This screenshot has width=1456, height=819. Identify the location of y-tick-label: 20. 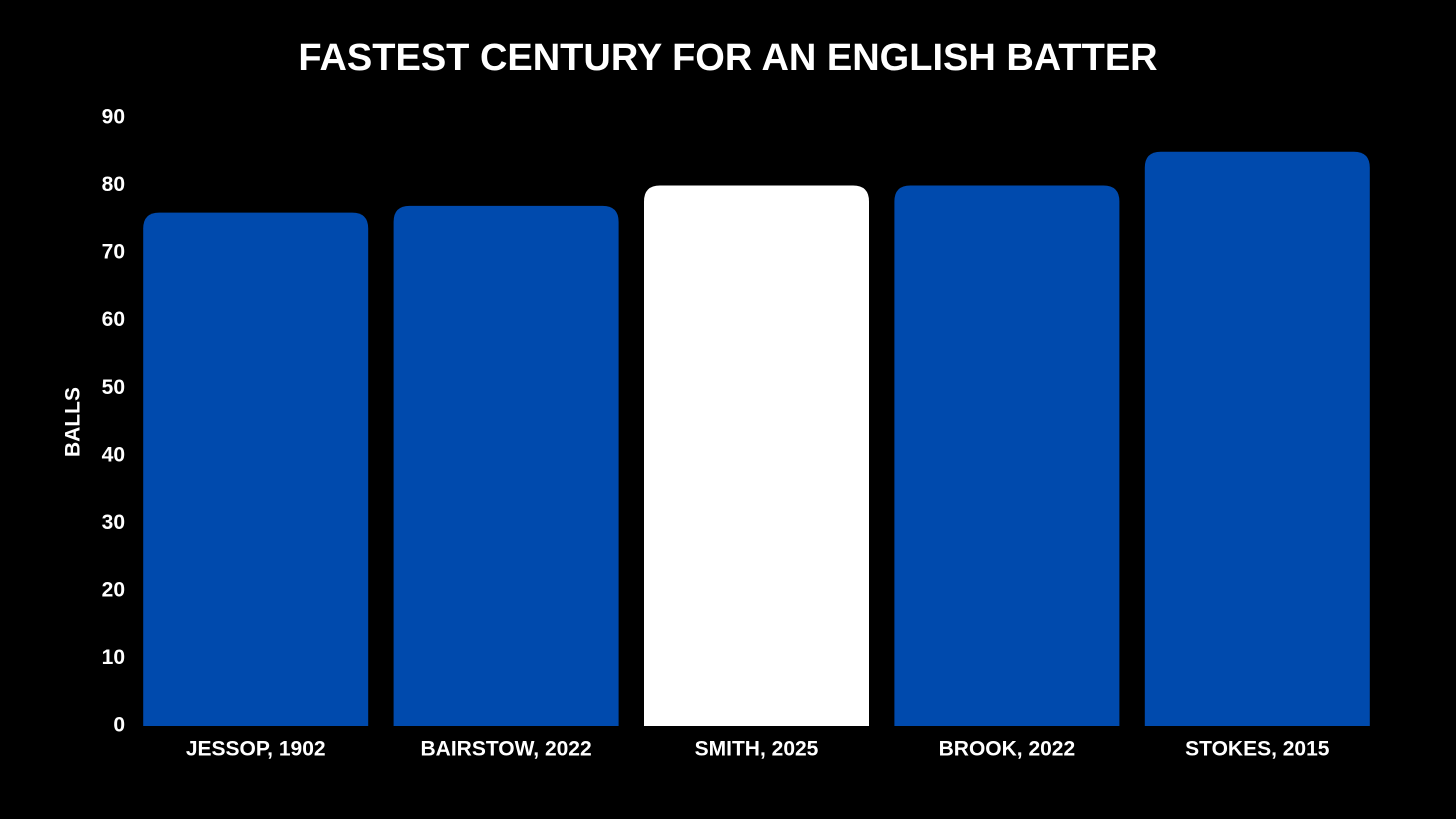
(113, 589).